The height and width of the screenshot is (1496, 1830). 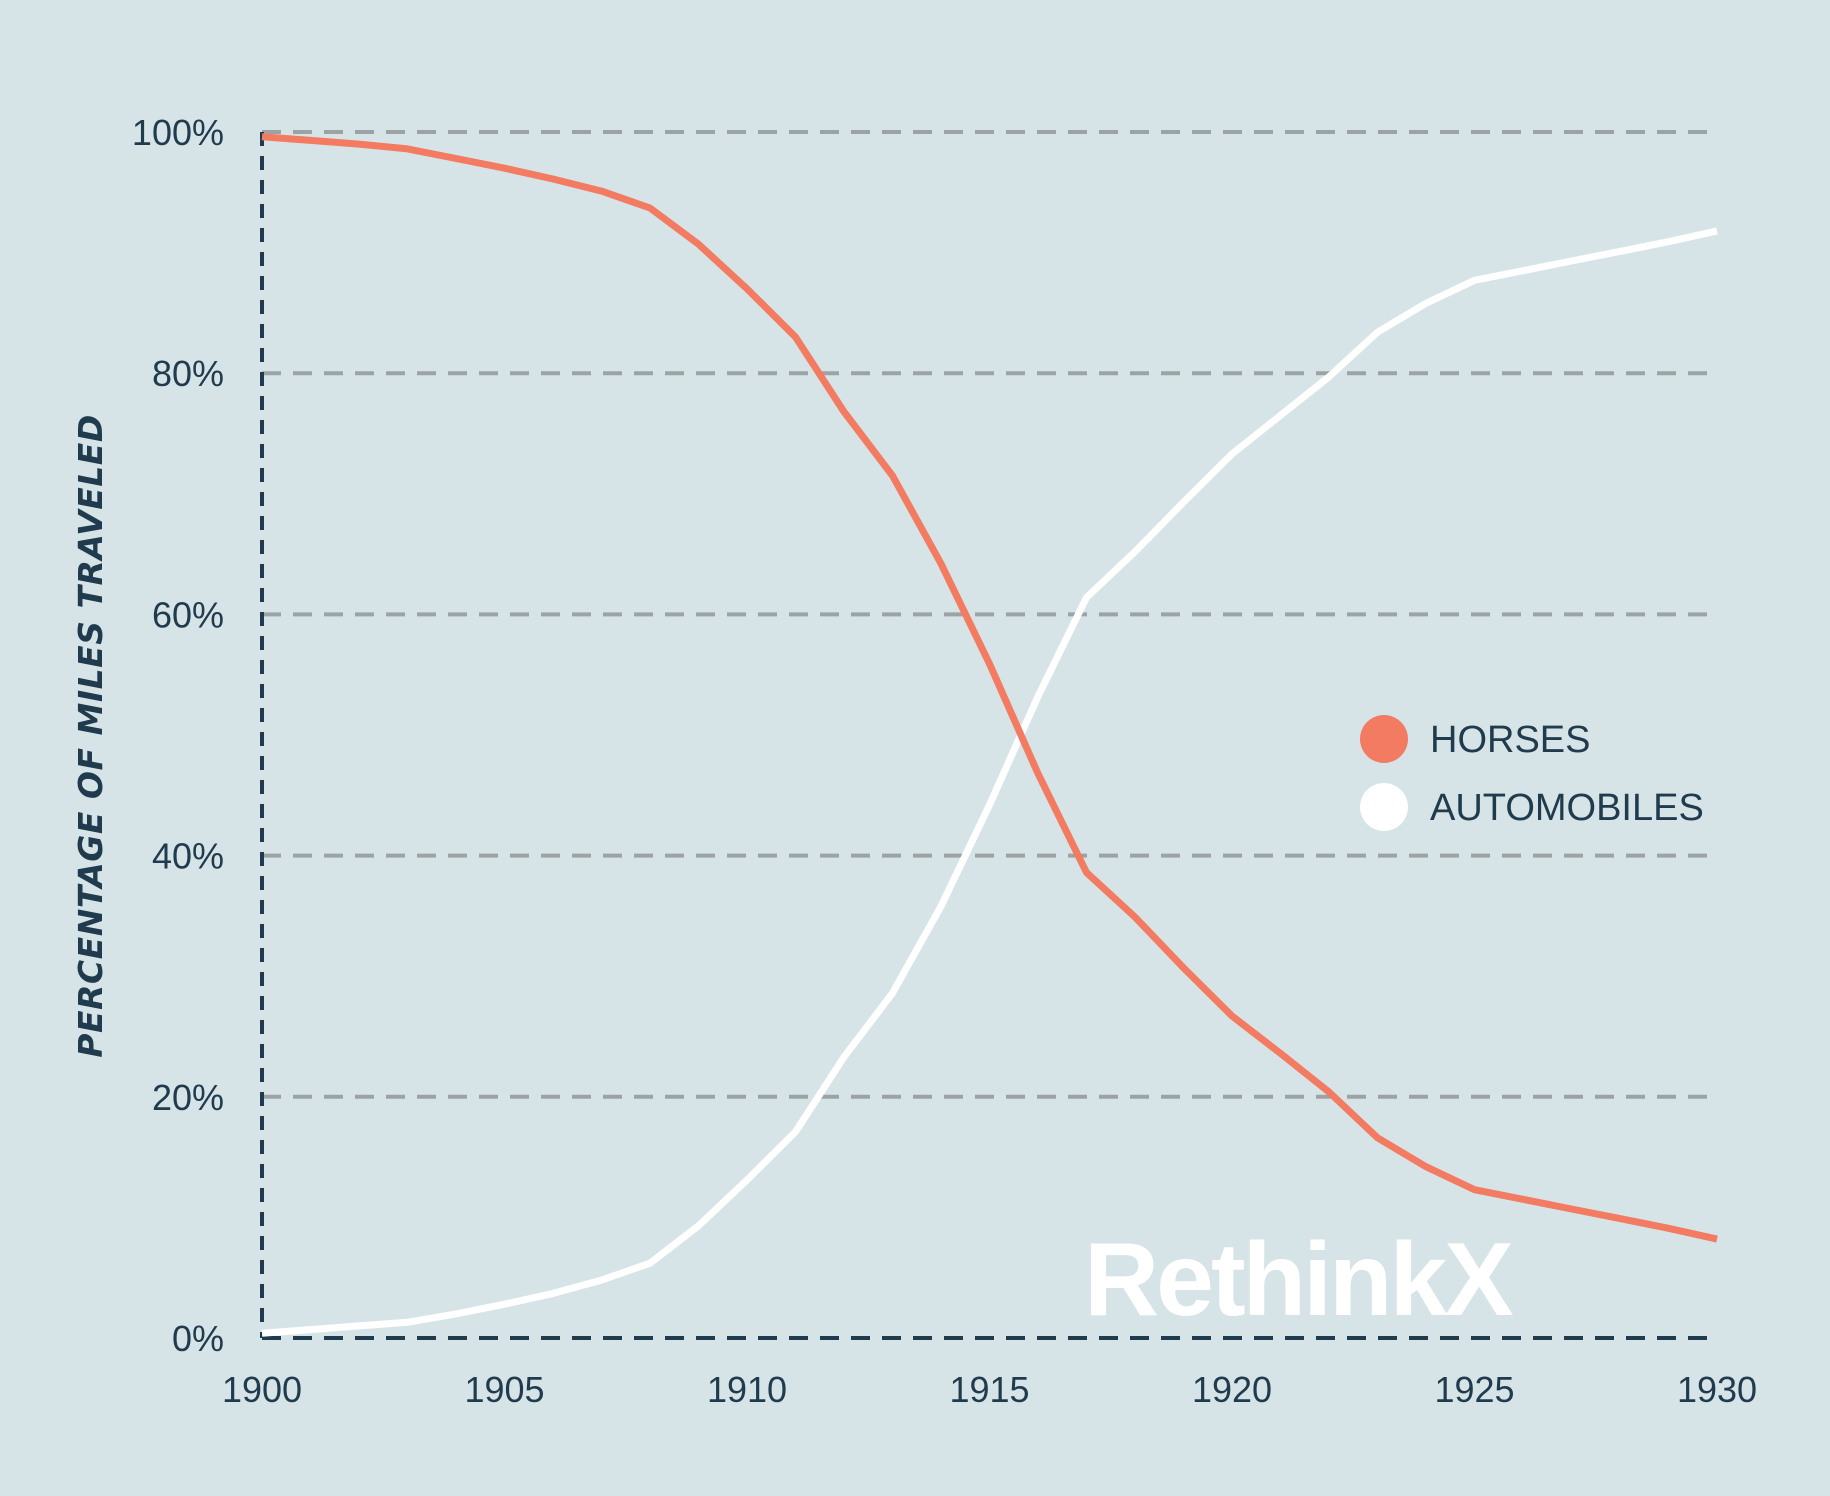 I want to click on x-tick-label-3: 1915, so click(x=989, y=1389).